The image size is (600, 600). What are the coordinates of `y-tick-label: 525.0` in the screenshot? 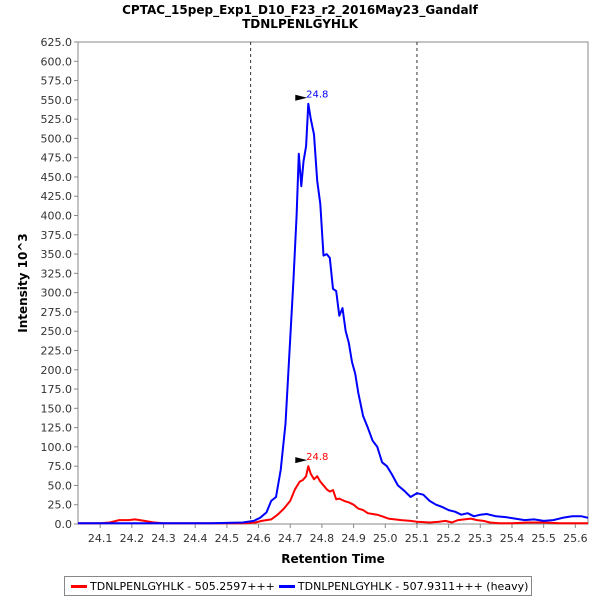 It's located at (57, 119).